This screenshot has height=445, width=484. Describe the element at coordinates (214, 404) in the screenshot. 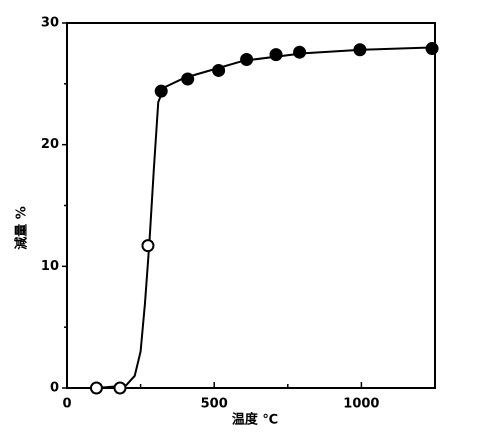

I see `x-tick-label: 500` at that location.